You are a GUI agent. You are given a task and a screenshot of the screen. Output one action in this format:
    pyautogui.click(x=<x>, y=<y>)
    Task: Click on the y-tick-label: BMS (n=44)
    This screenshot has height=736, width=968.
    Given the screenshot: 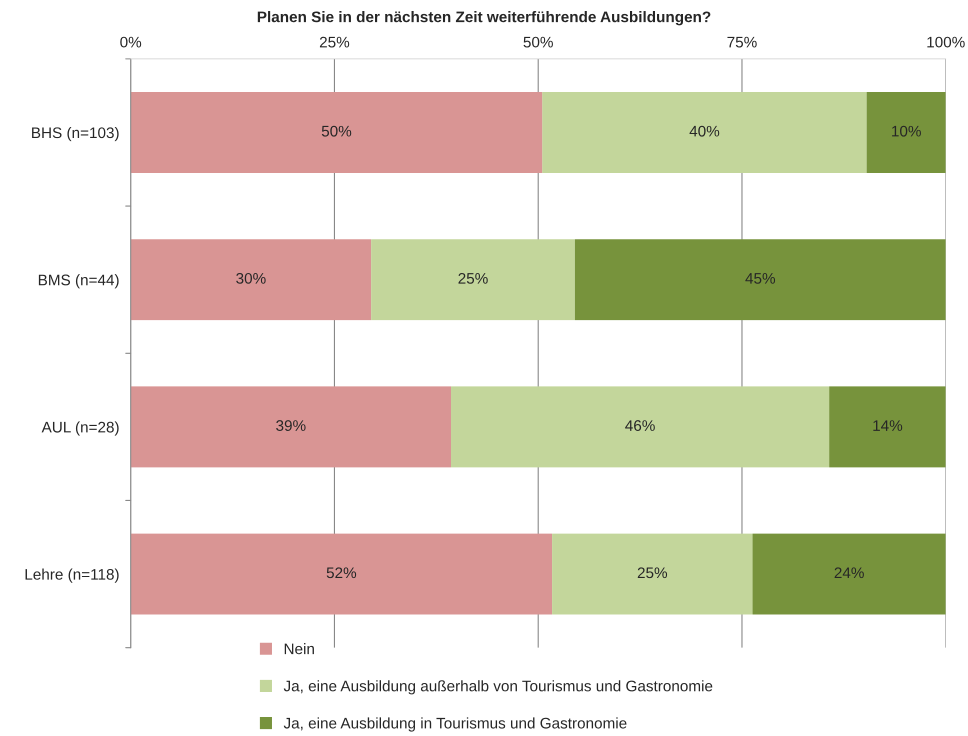 What is the action you would take?
    pyautogui.click(x=78, y=281)
    